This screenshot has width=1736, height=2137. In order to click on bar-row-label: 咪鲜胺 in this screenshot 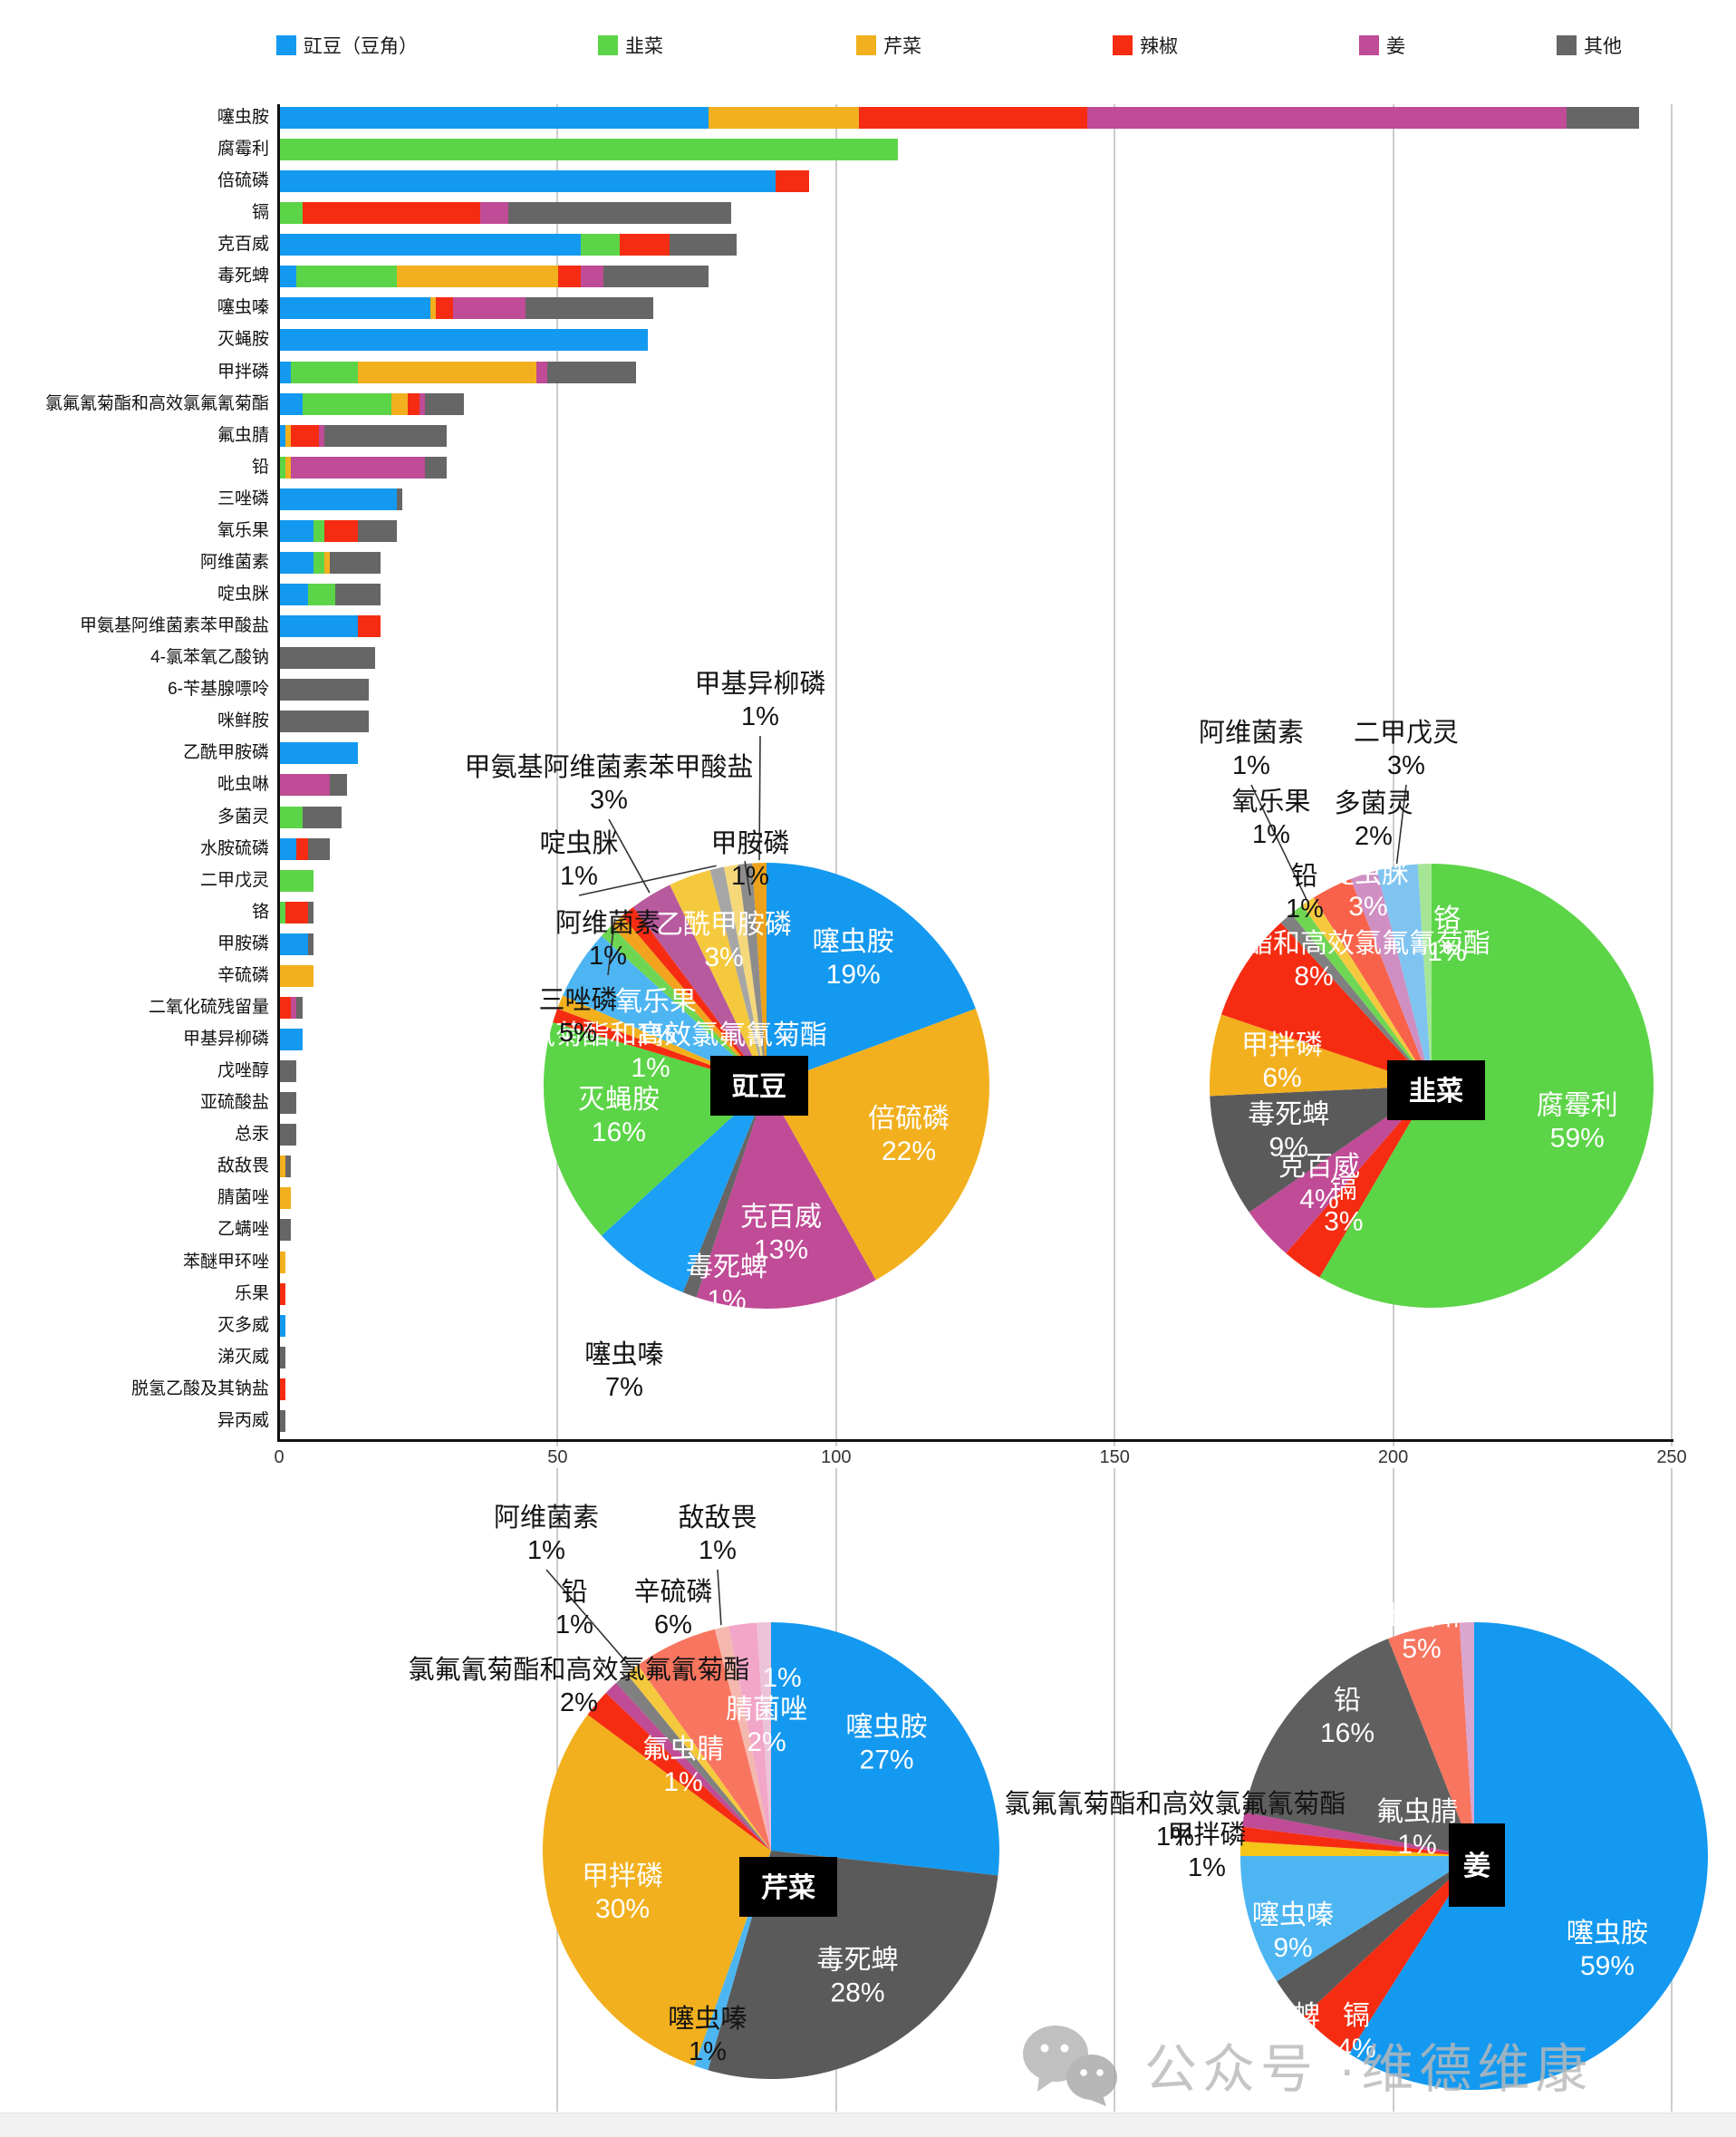, I will do `click(243, 721)`.